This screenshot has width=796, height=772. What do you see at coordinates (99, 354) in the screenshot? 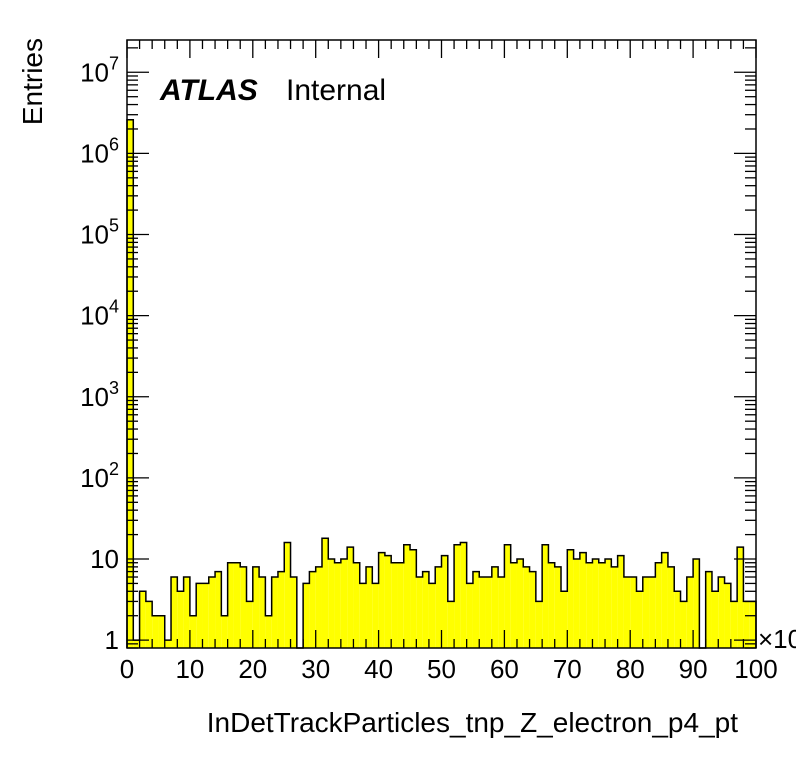
I see `y-tick-labels: 1 10 10² 10³ 10⁴ 10⁵ 10⁶ 10⁷` at bounding box center [99, 354].